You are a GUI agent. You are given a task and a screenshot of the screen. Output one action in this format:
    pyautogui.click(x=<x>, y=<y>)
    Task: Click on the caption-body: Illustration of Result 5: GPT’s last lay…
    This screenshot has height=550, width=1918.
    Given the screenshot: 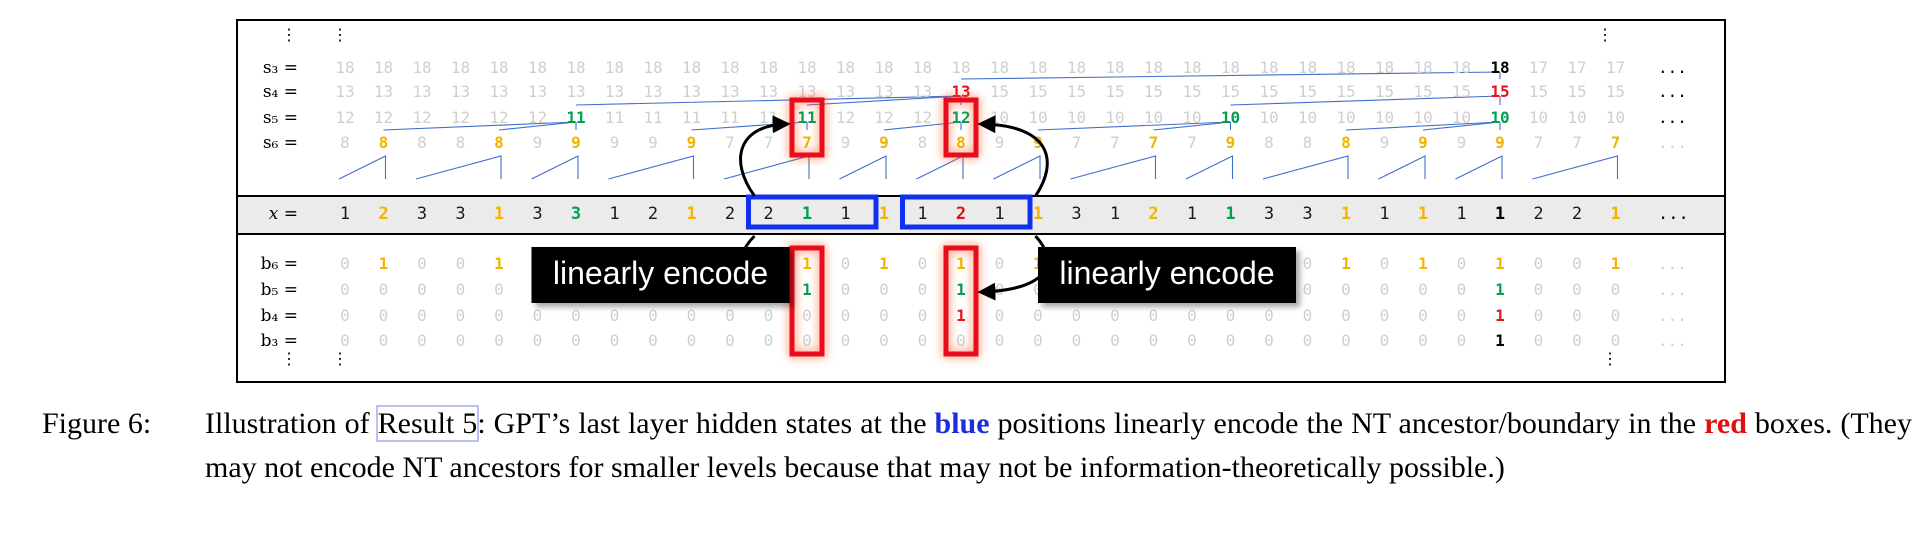 What is the action you would take?
    pyautogui.click(x=1058, y=446)
    